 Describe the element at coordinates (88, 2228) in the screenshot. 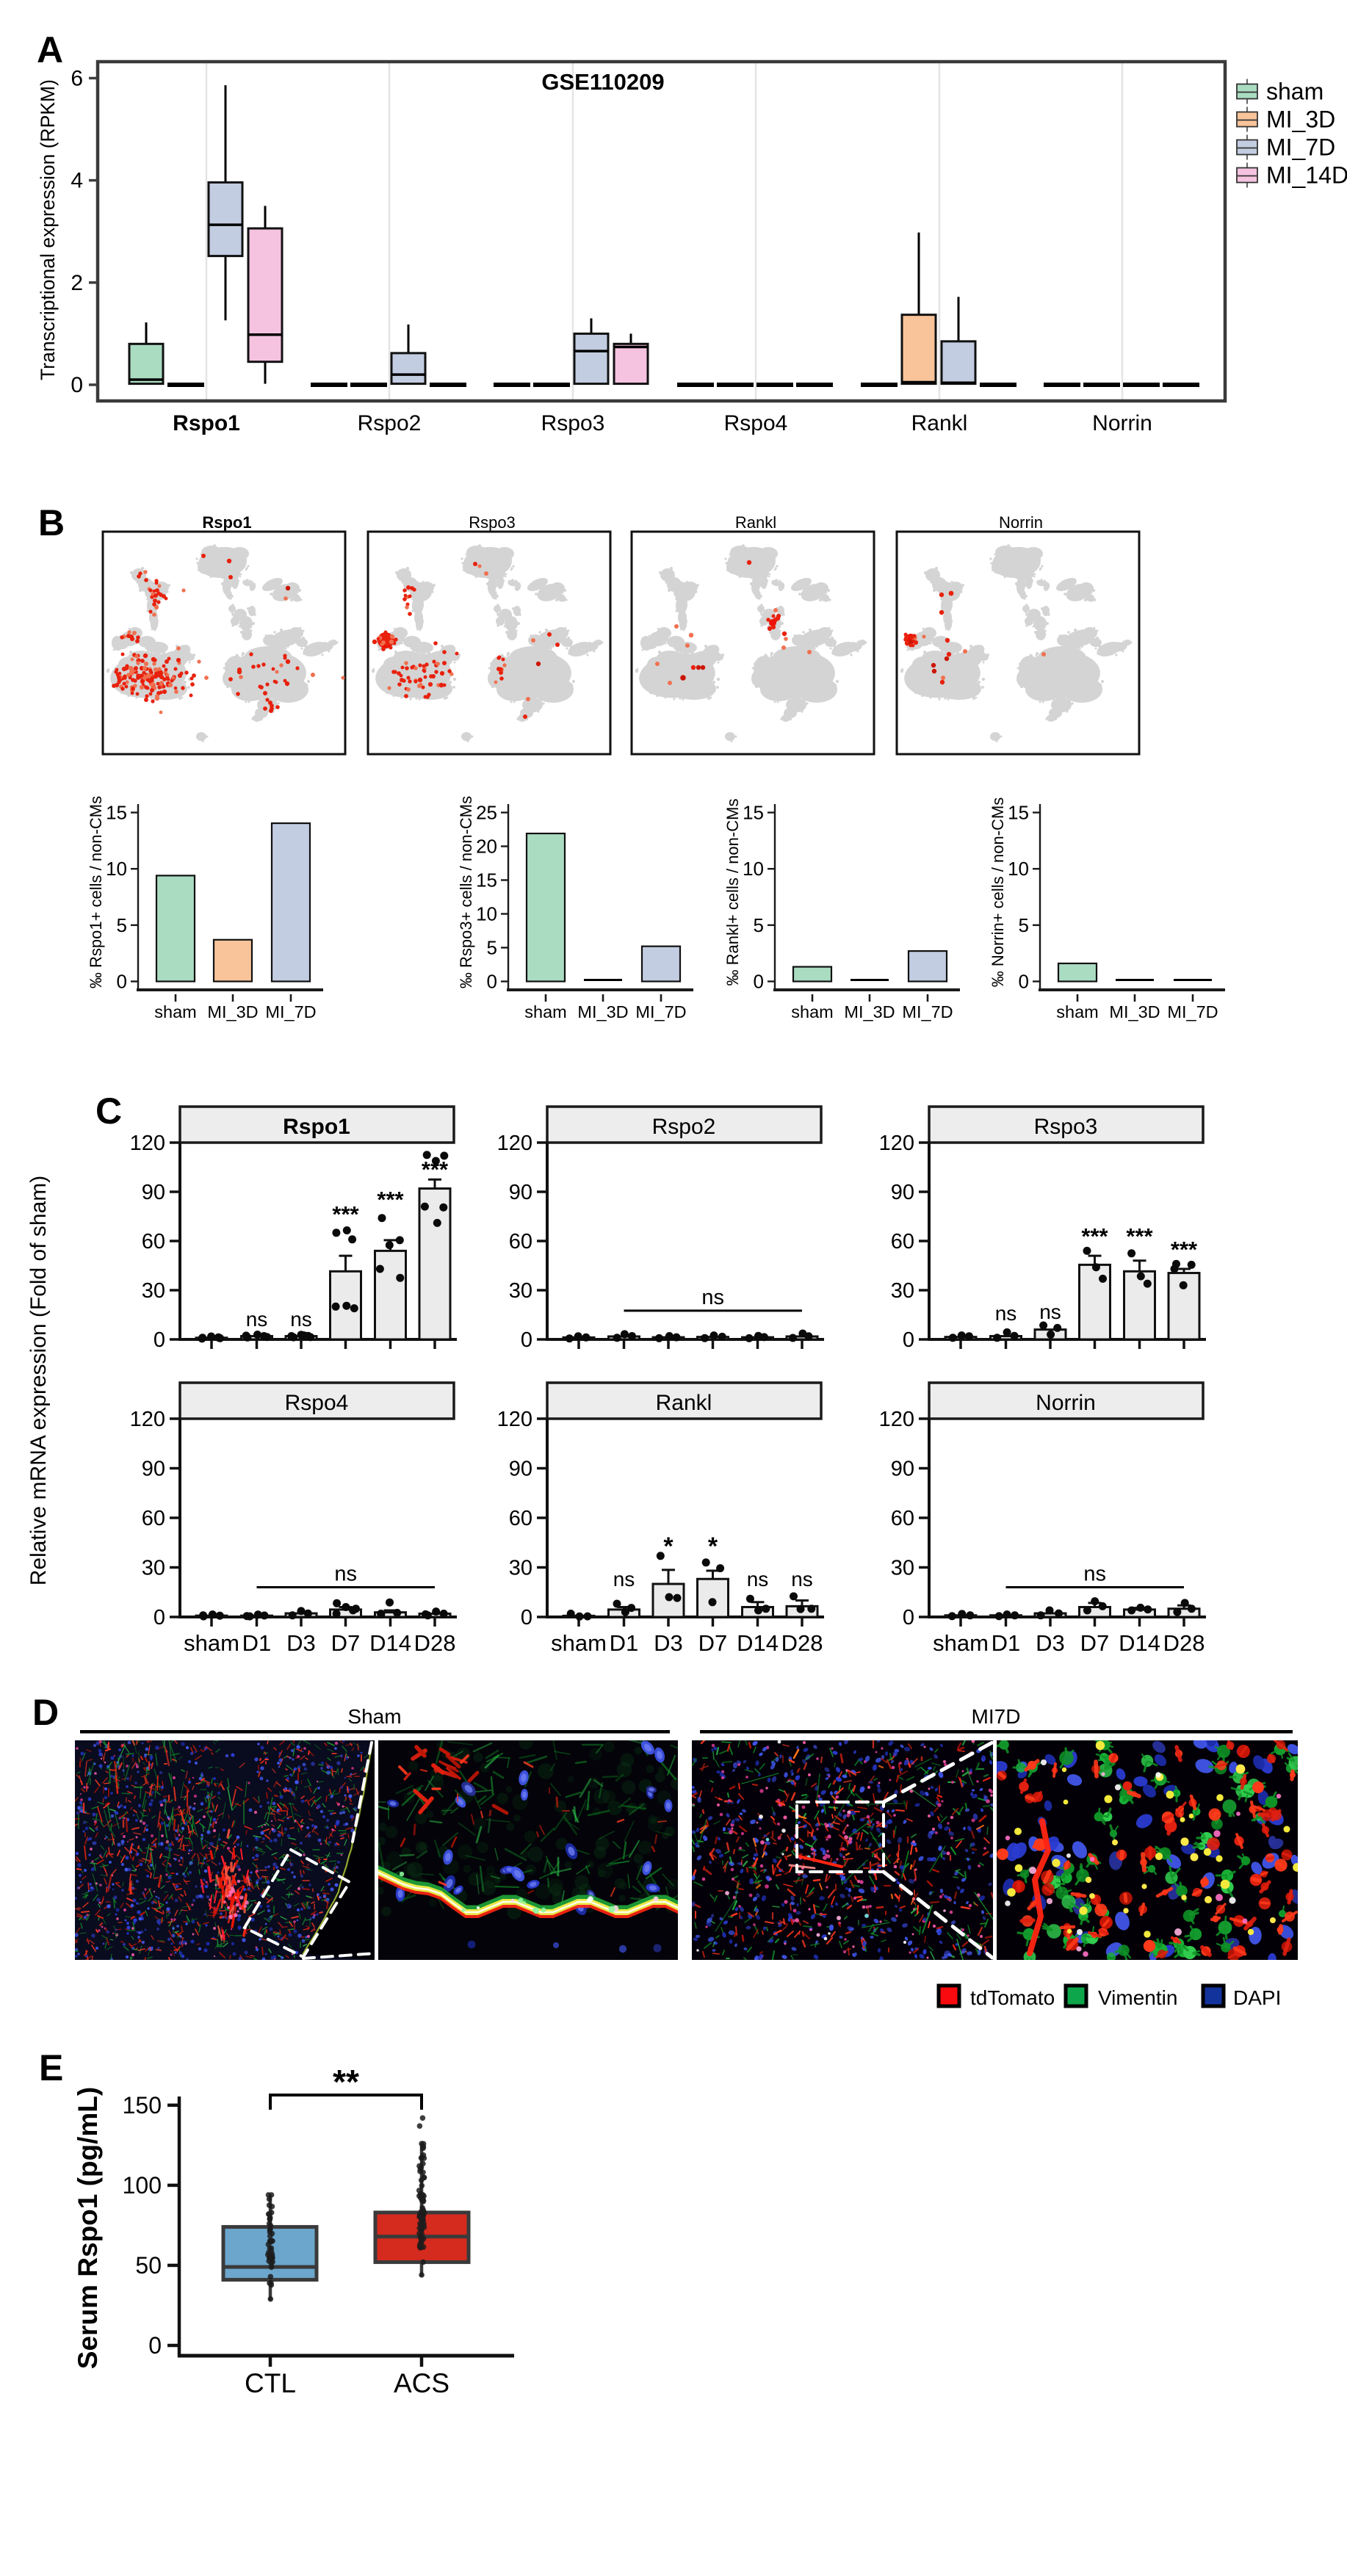

I see `svg-text: Serum Rspo1 (pg/mL)` at that location.